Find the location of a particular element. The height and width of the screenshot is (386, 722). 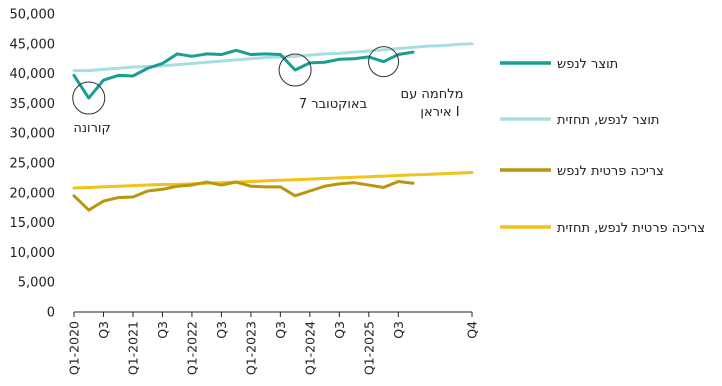

x-tick-label: Q1-2025 is located at coordinates (368, 348).